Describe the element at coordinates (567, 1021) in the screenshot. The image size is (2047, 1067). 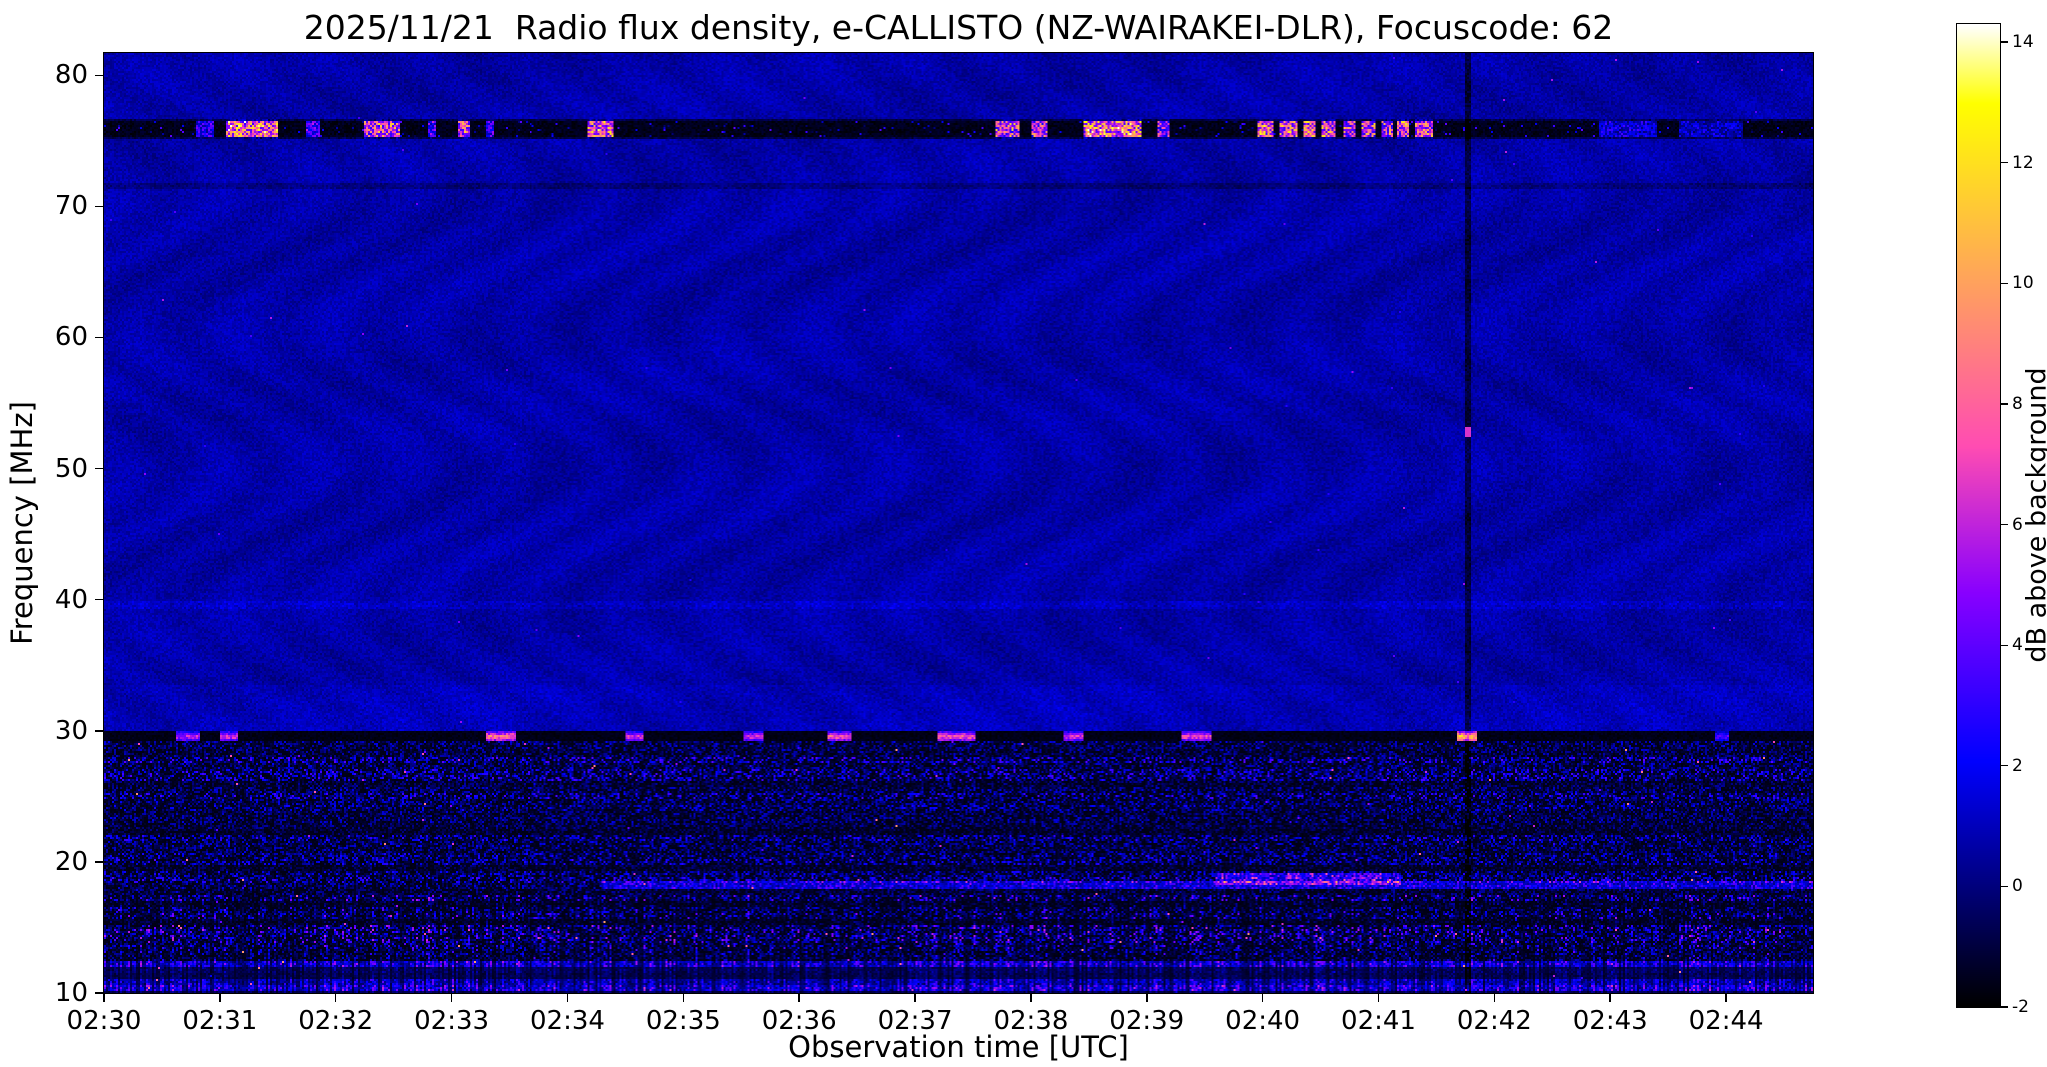
I see `x-tick-label: 02:34` at that location.